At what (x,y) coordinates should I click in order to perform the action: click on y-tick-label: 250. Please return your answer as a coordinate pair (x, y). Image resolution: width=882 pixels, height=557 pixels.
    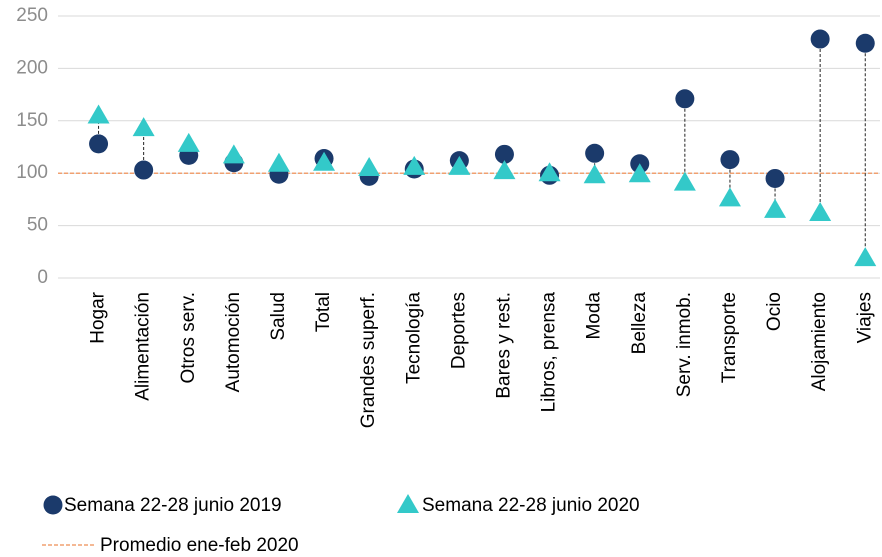
    Looking at the image, I should click on (32, 15).